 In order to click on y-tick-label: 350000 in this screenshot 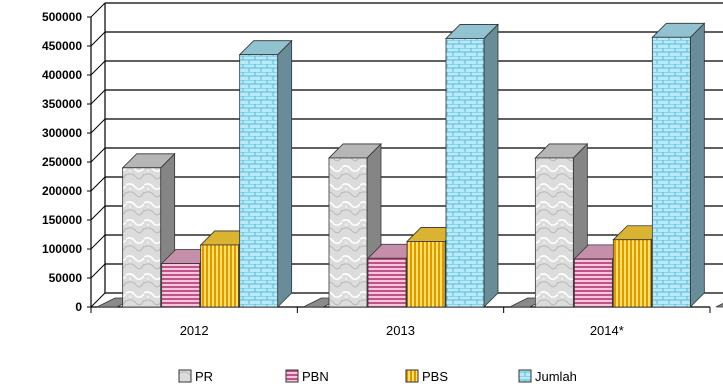, I will do `click(62, 104)`.